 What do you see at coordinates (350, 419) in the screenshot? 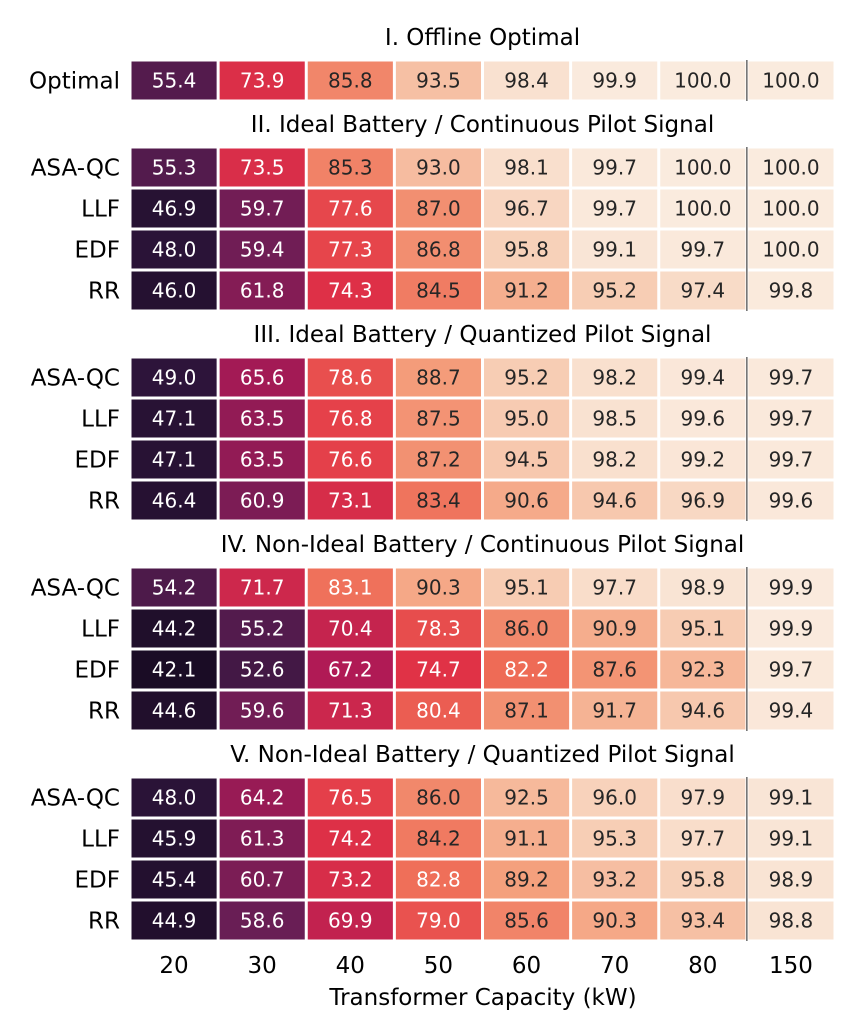
I see `cell-value-label: 76.8` at bounding box center [350, 419].